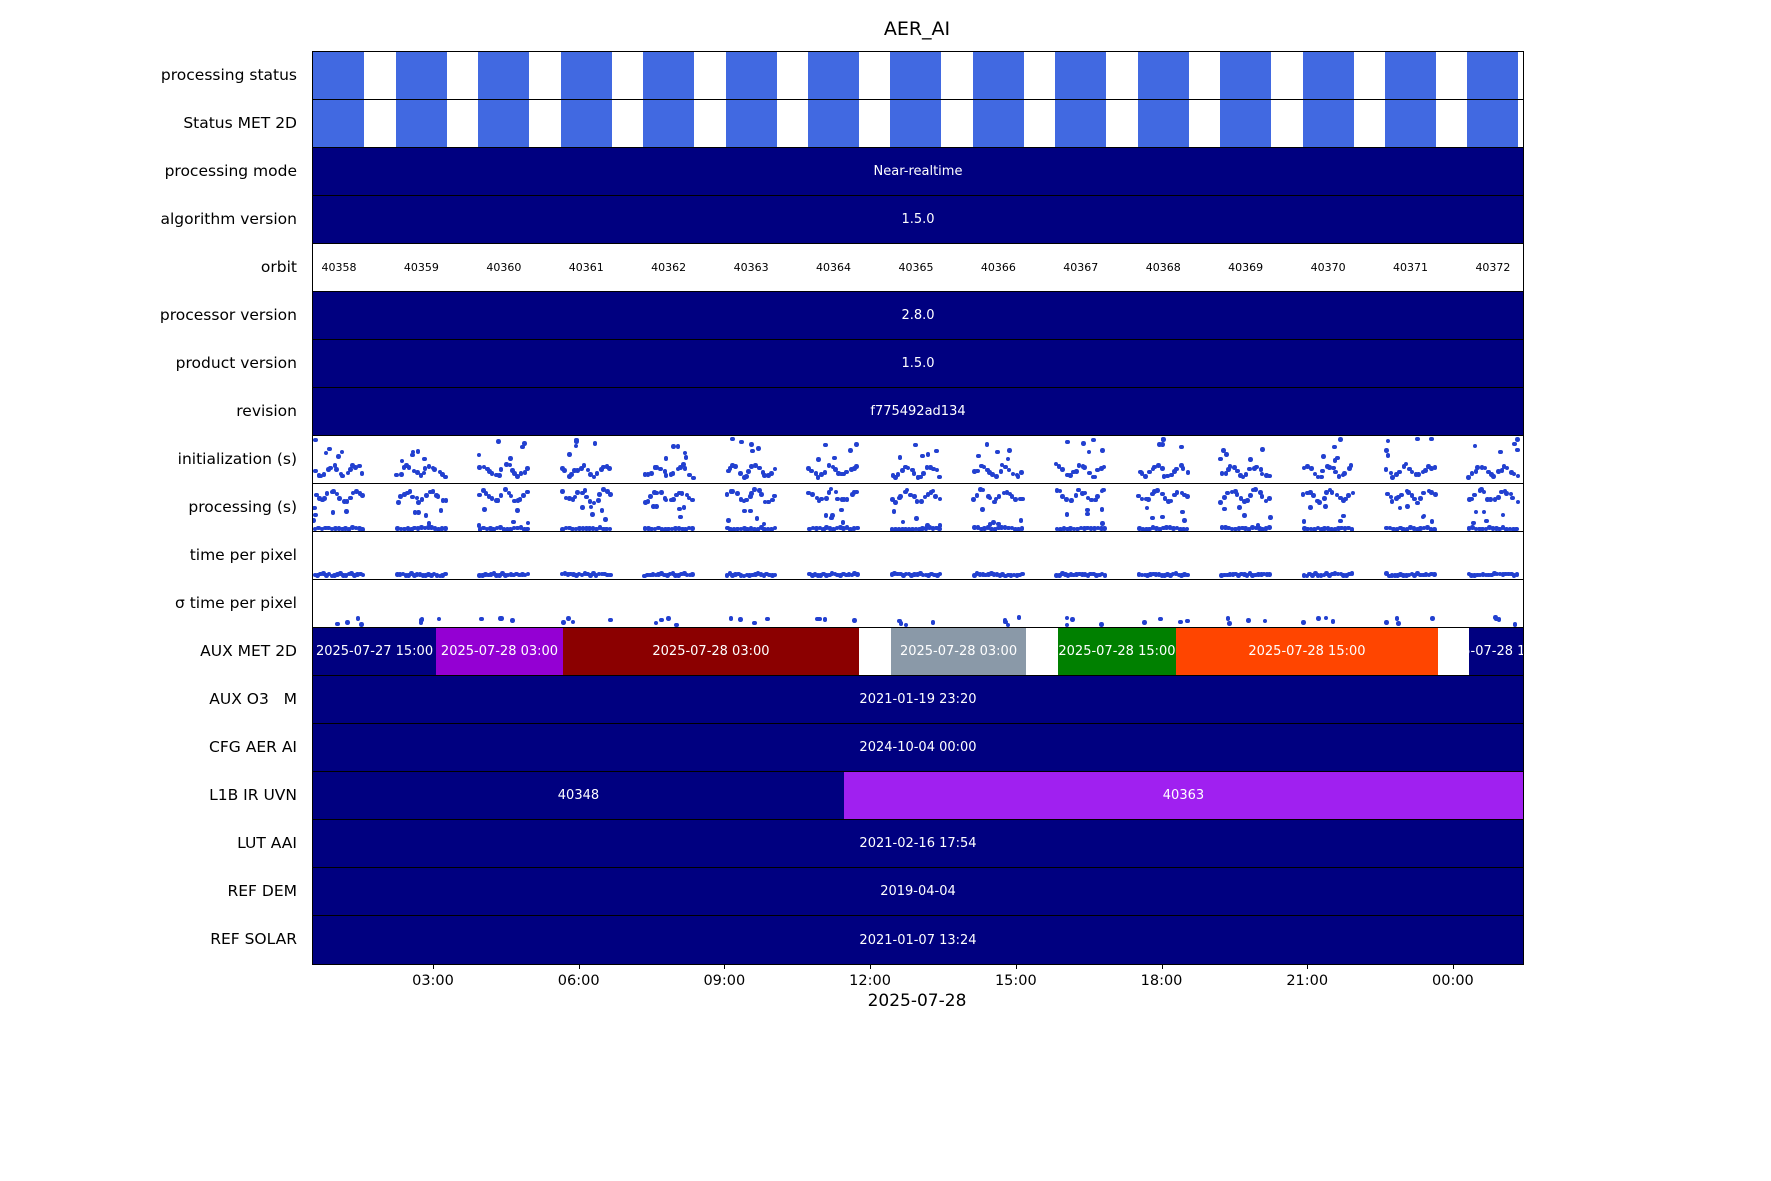 The height and width of the screenshot is (1181, 1771). I want to click on row-aux-o3-m: 2021-01-19 23:20, so click(918, 700).